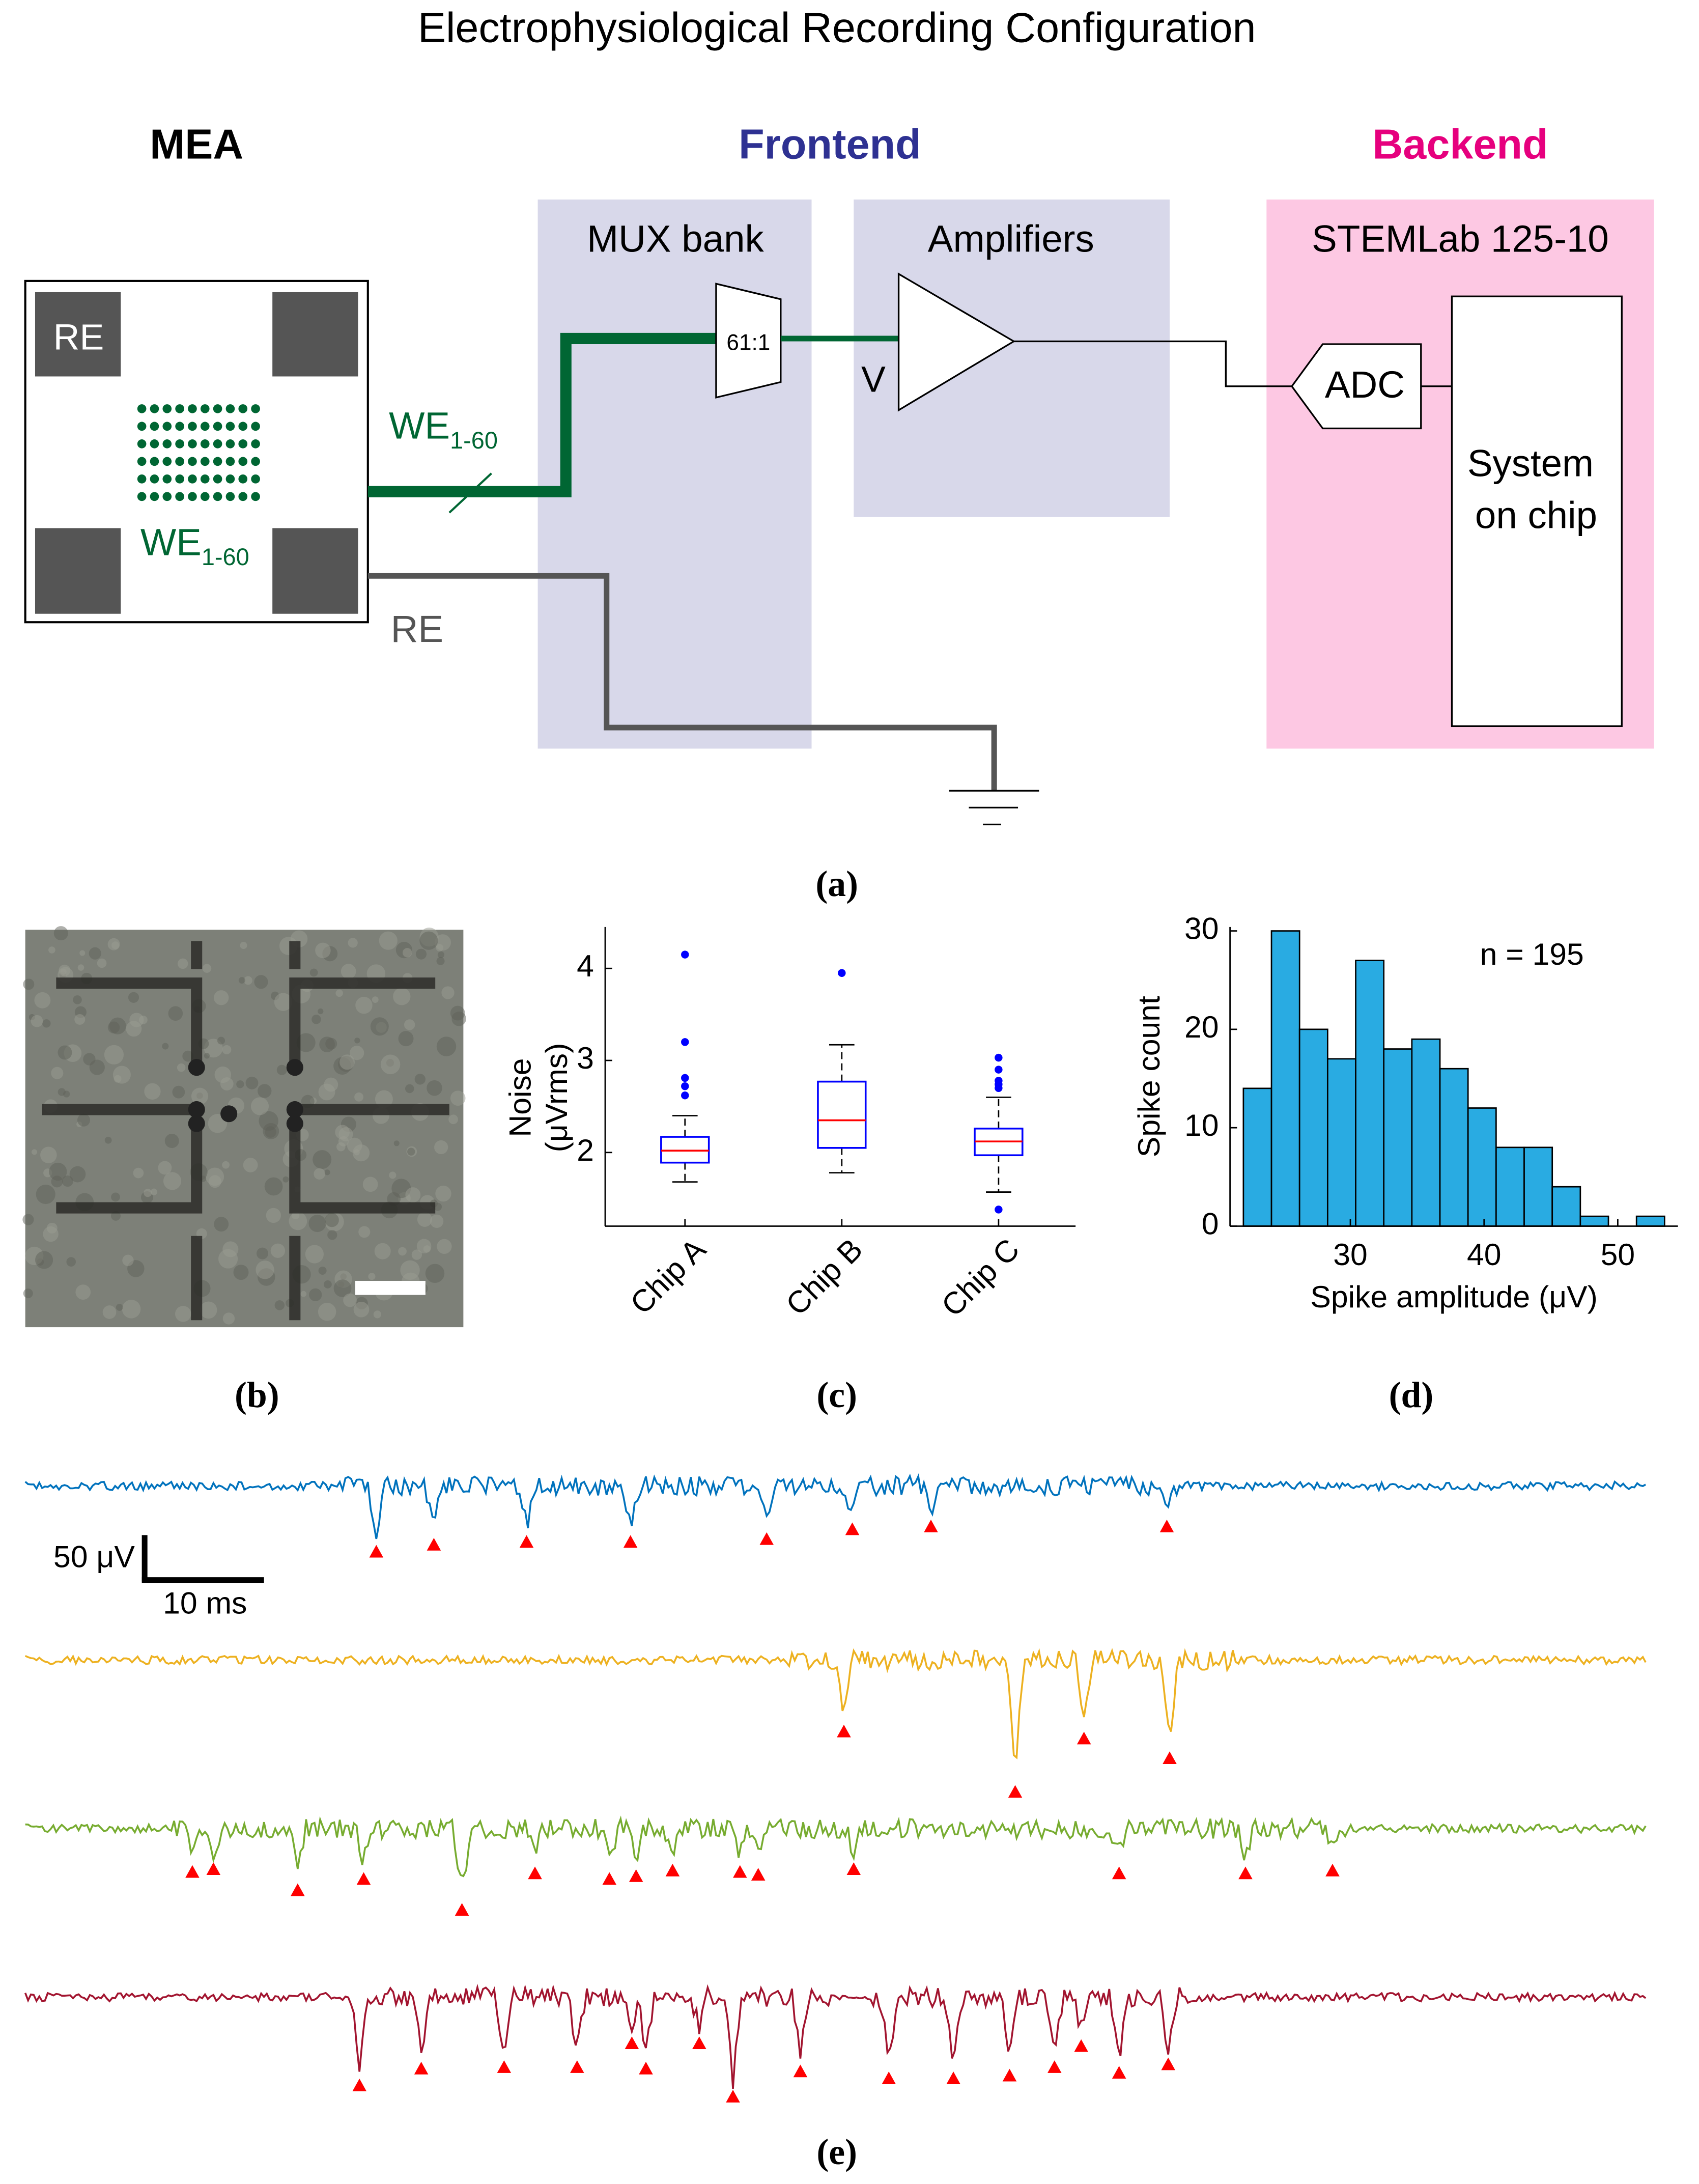 The height and width of the screenshot is (2184, 1699). Describe the element at coordinates (1201, 1027) in the screenshot. I see `y-tick-label: 20` at that location.